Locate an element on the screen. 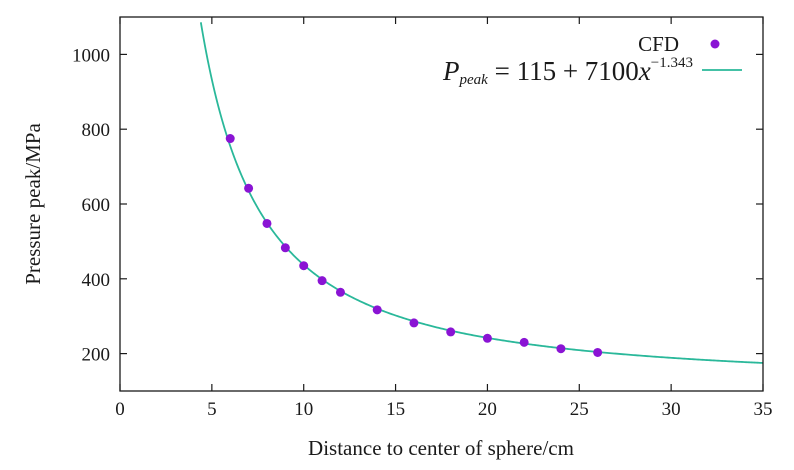  legend-marker-cfd is located at coordinates (715, 44).